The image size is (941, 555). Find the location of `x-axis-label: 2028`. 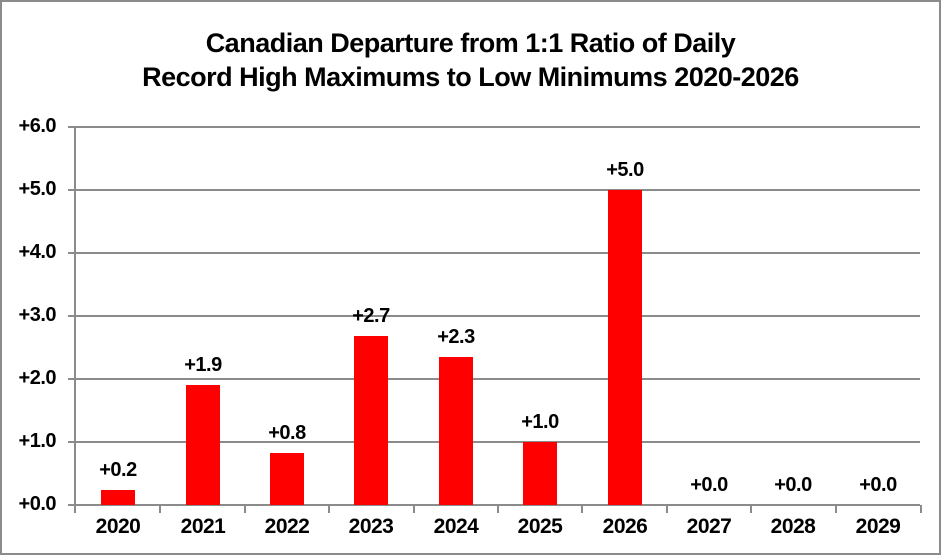

x-axis-label: 2028 is located at coordinates (793, 526).